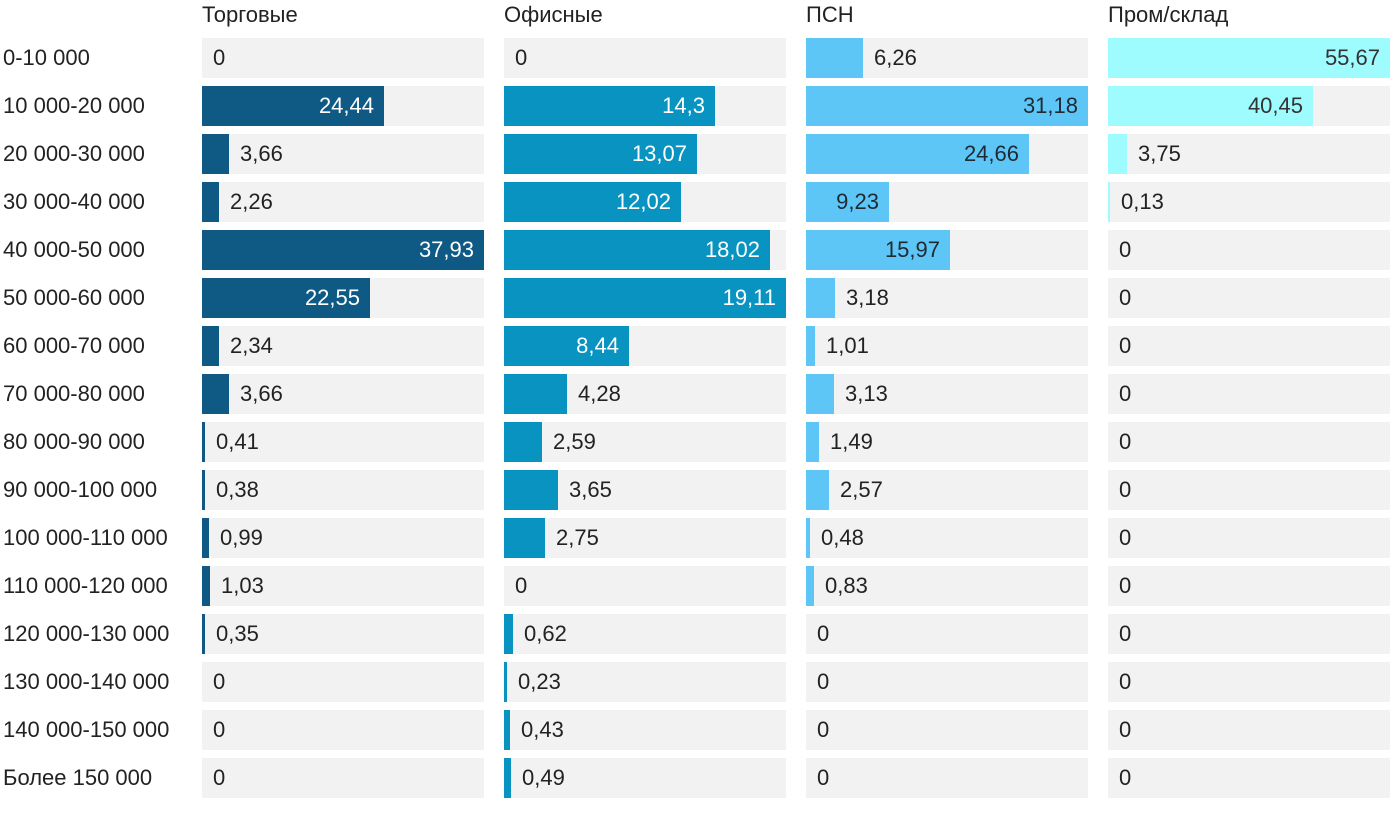 The width and height of the screenshot is (1400, 814). Describe the element at coordinates (539, 681) in the screenshot. I see `data-label: 0,23` at that location.